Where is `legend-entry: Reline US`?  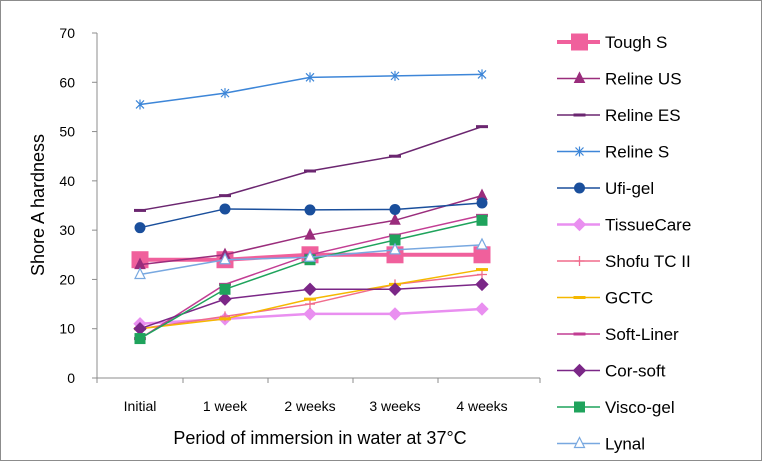 legend-entry: Reline US is located at coordinates (619, 79).